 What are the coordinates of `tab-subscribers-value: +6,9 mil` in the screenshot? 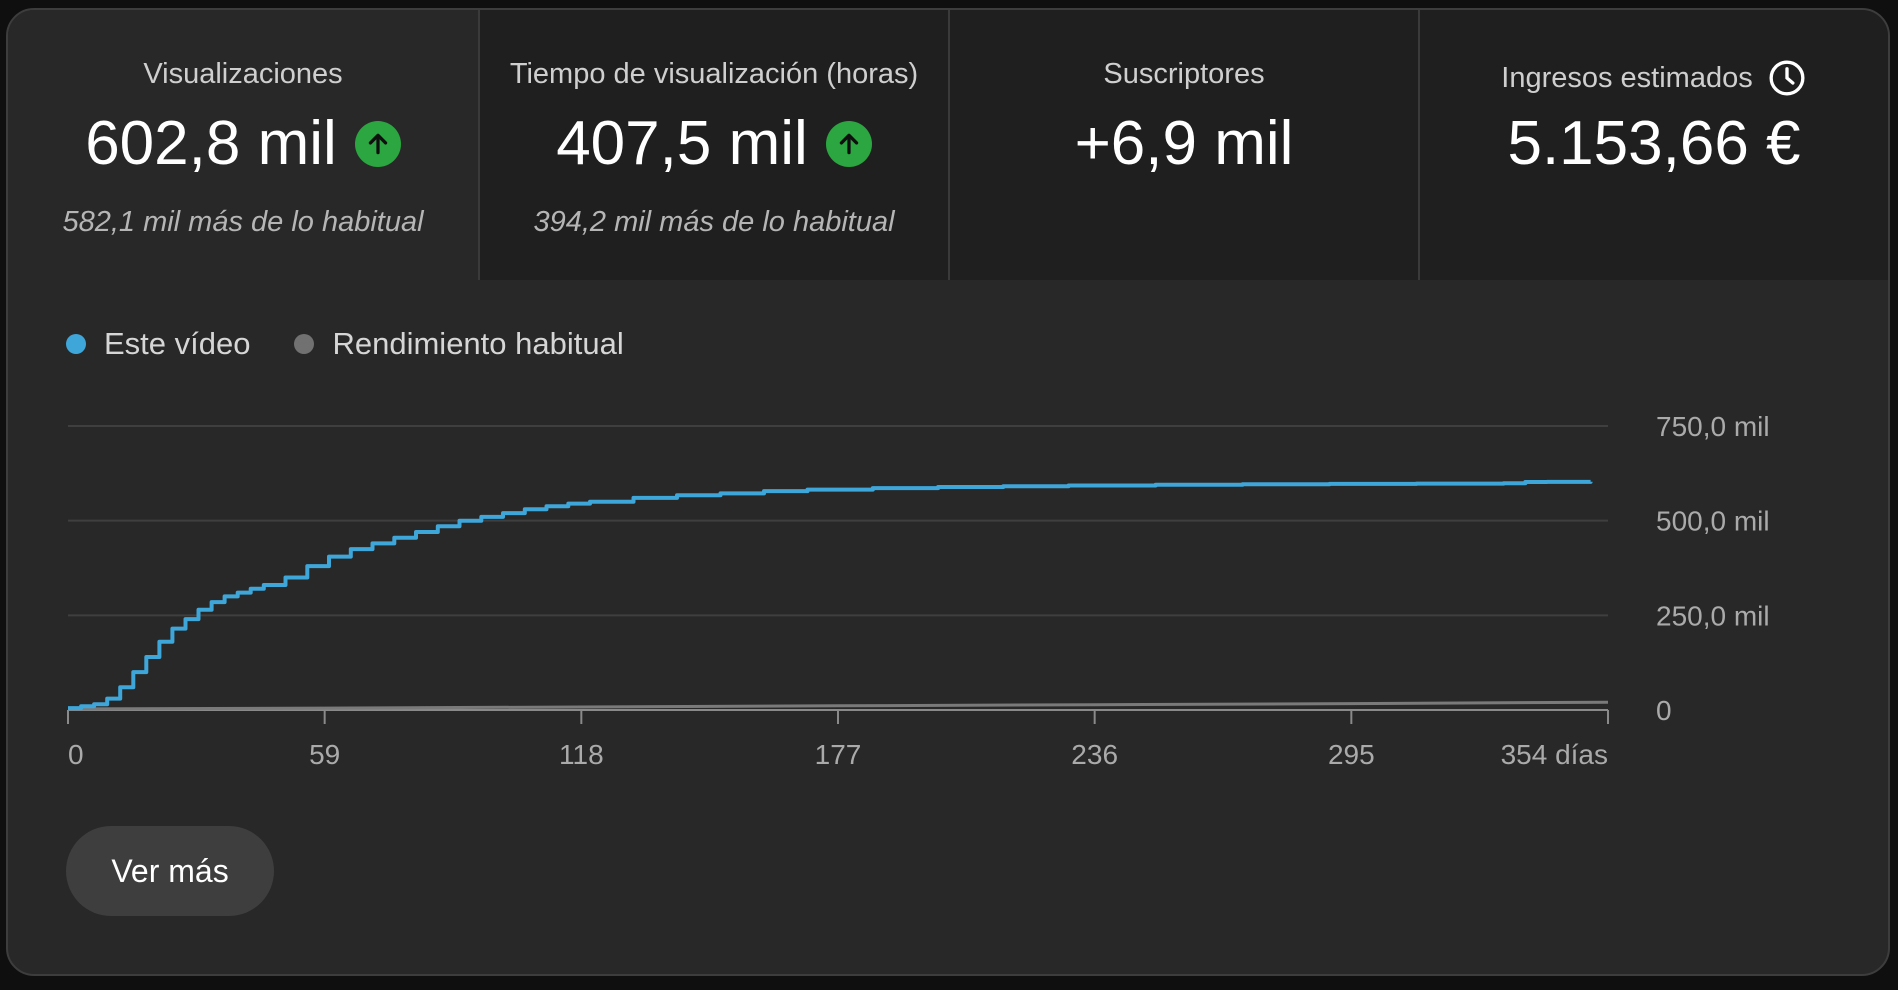 It's located at (1184, 143).